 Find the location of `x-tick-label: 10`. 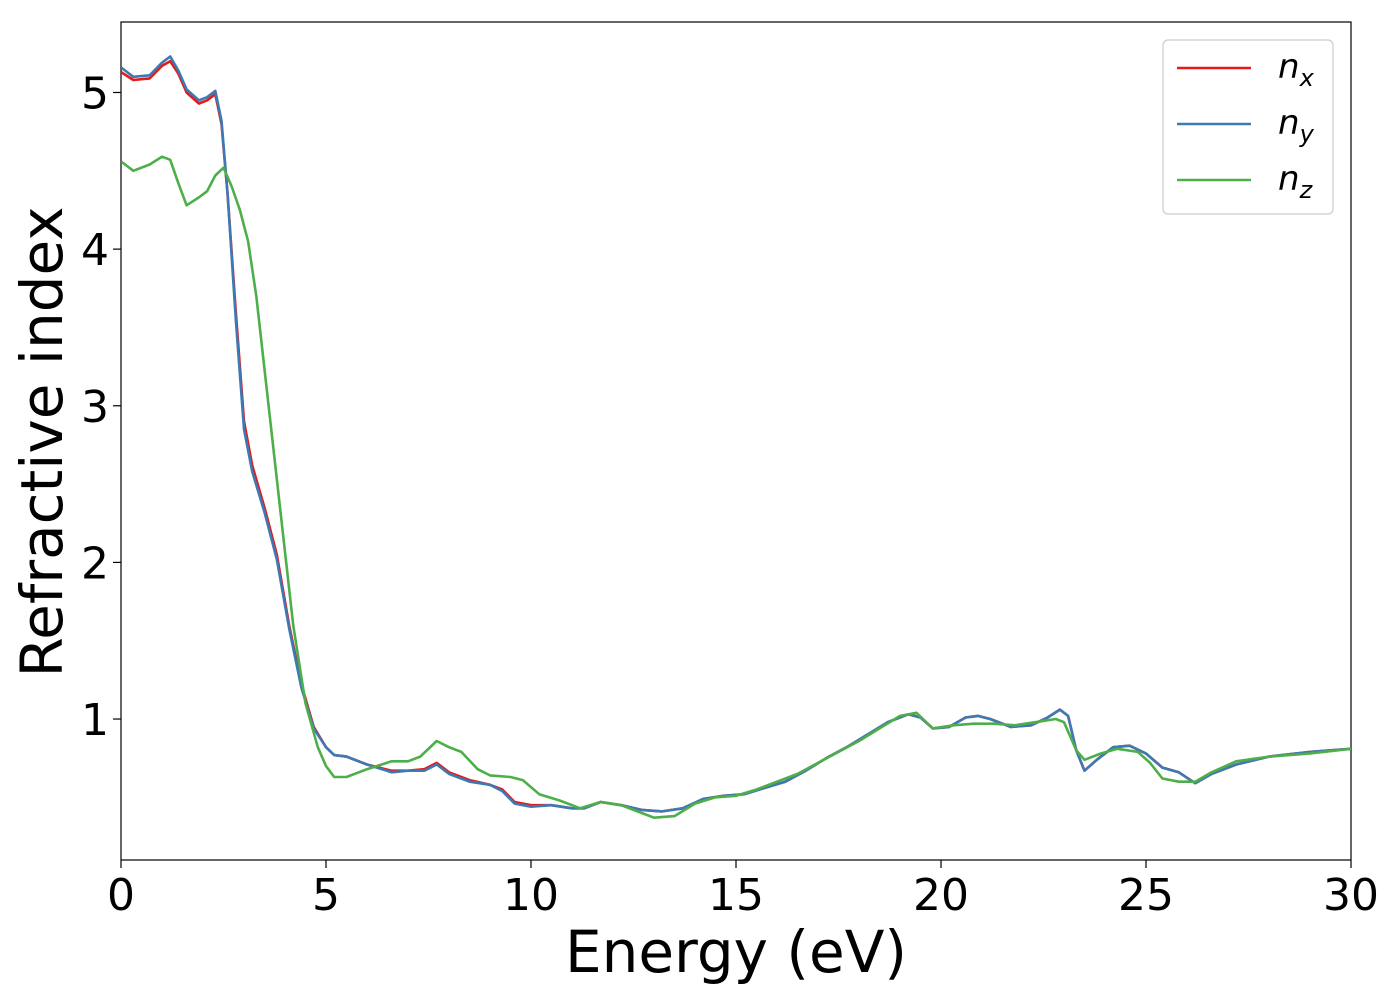

x-tick-label: 10 is located at coordinates (531, 895).